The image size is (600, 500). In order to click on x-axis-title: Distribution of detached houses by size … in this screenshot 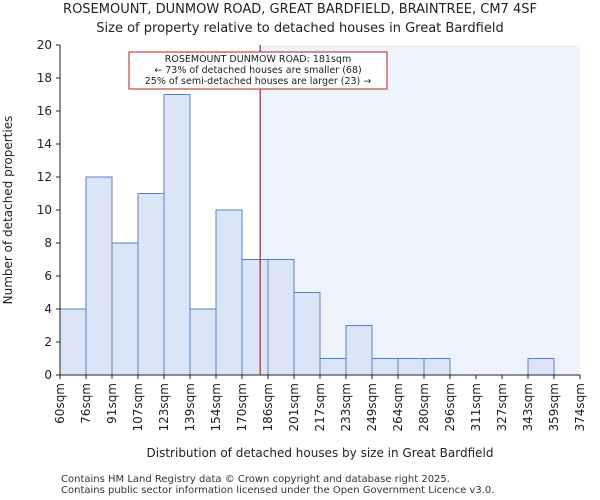, I will do `click(320, 453)`.